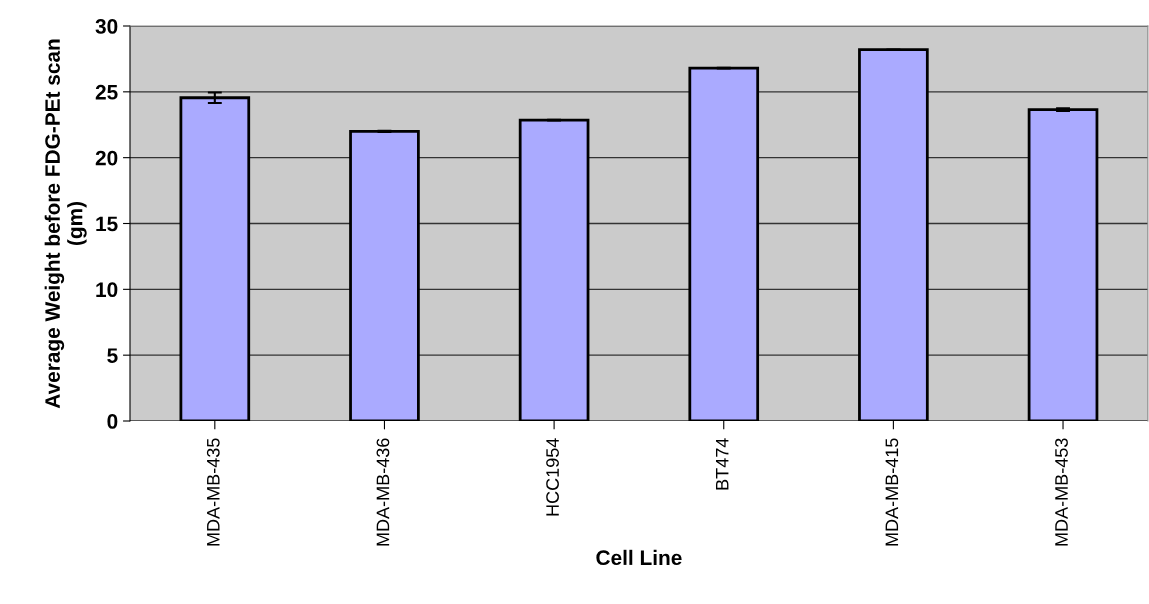  What do you see at coordinates (112, 421) in the screenshot?
I see `y-tick-label: 0` at bounding box center [112, 421].